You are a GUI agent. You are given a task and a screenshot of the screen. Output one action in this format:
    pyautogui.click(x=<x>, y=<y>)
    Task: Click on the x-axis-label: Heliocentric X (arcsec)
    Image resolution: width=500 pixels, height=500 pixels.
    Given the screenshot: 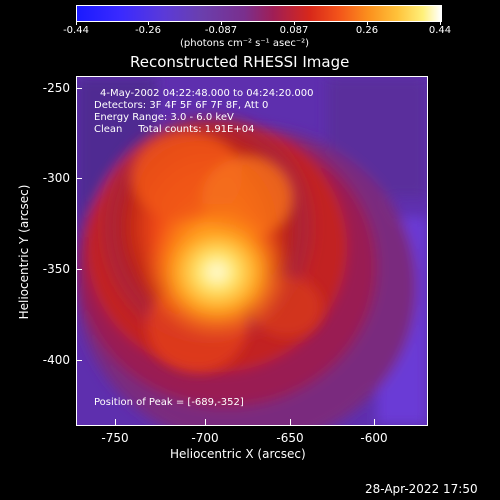 What is the action you would take?
    pyautogui.click(x=238, y=454)
    